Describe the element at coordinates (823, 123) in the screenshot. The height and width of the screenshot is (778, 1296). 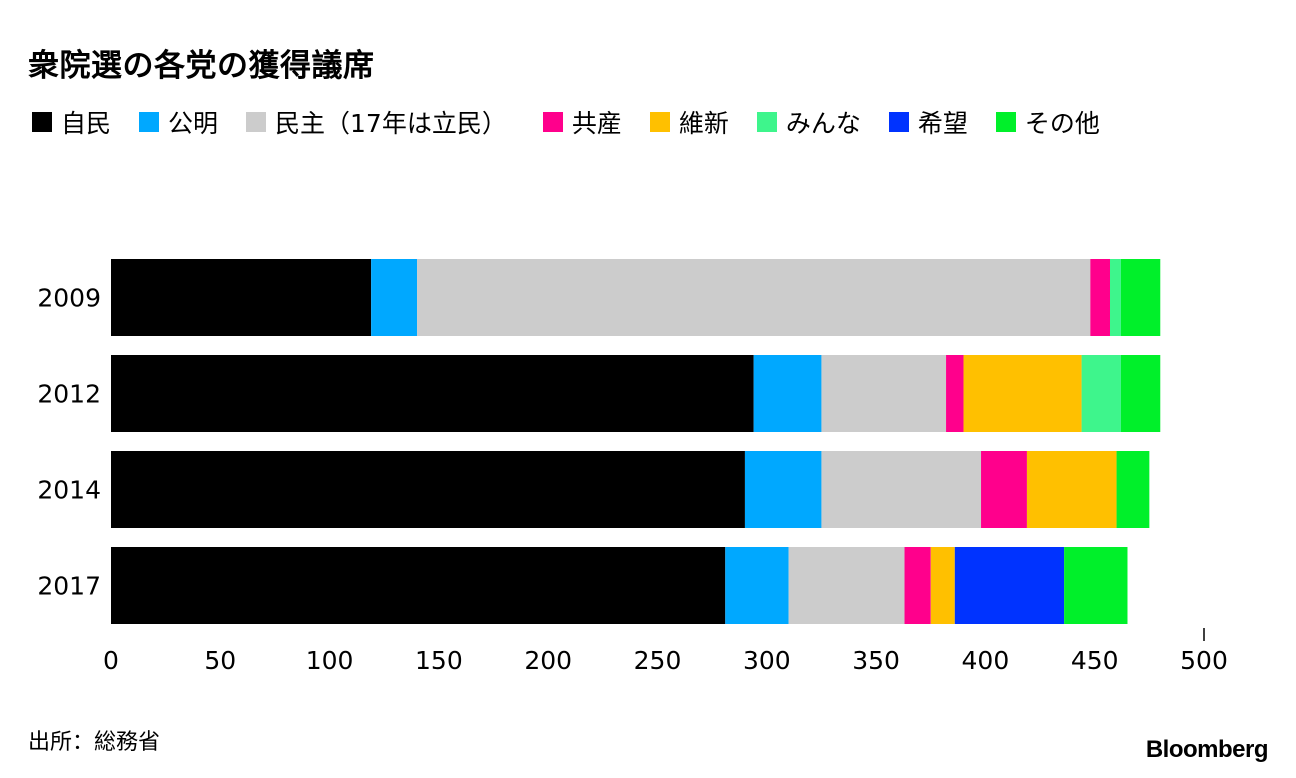
I see `legend-label: みんな` at that location.